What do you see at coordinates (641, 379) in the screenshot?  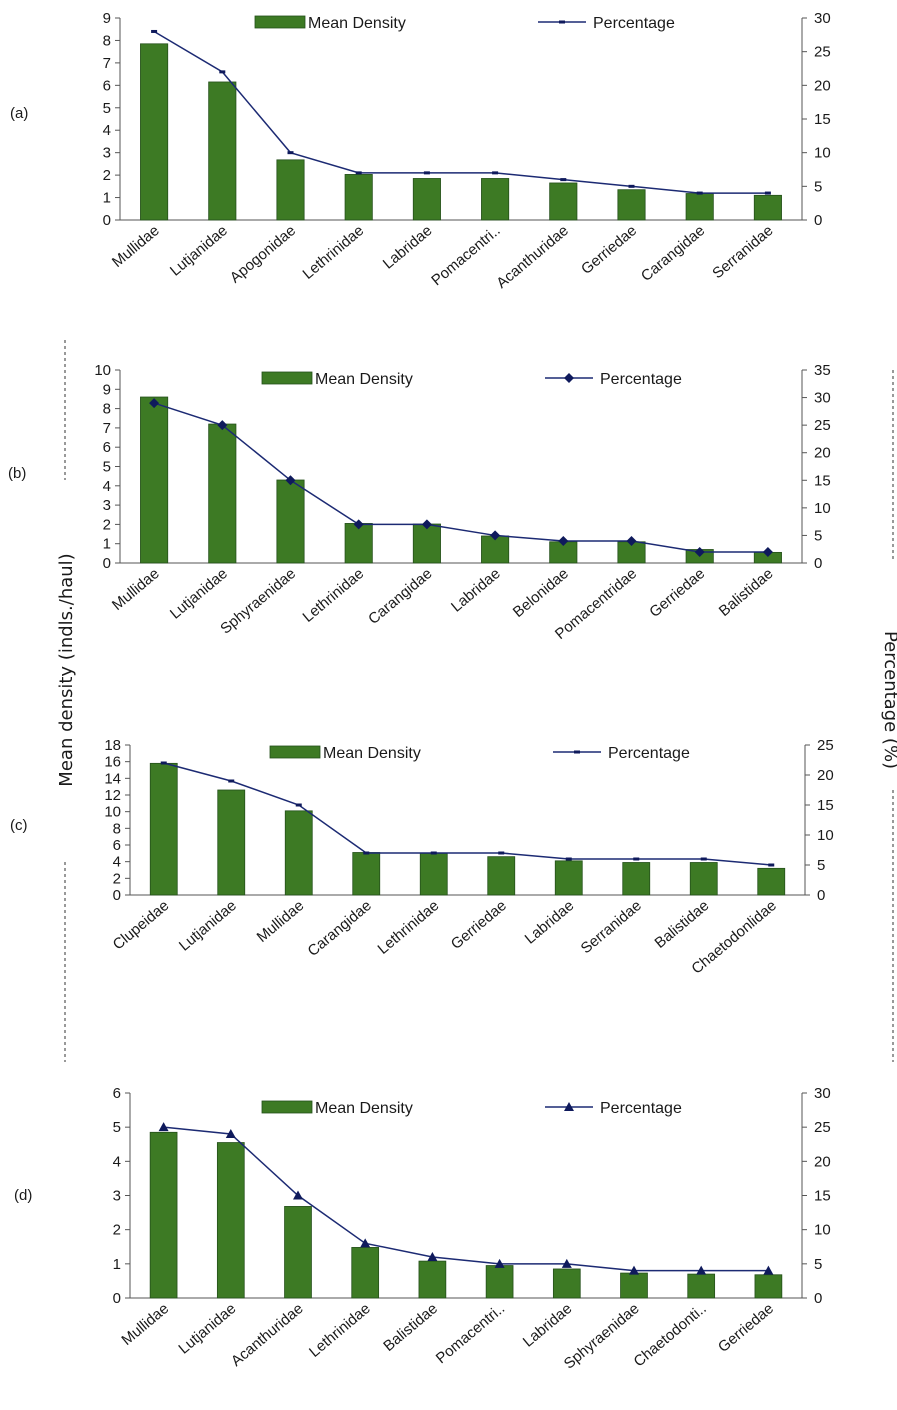 I see `legend-line-label: Percentage` at bounding box center [641, 379].